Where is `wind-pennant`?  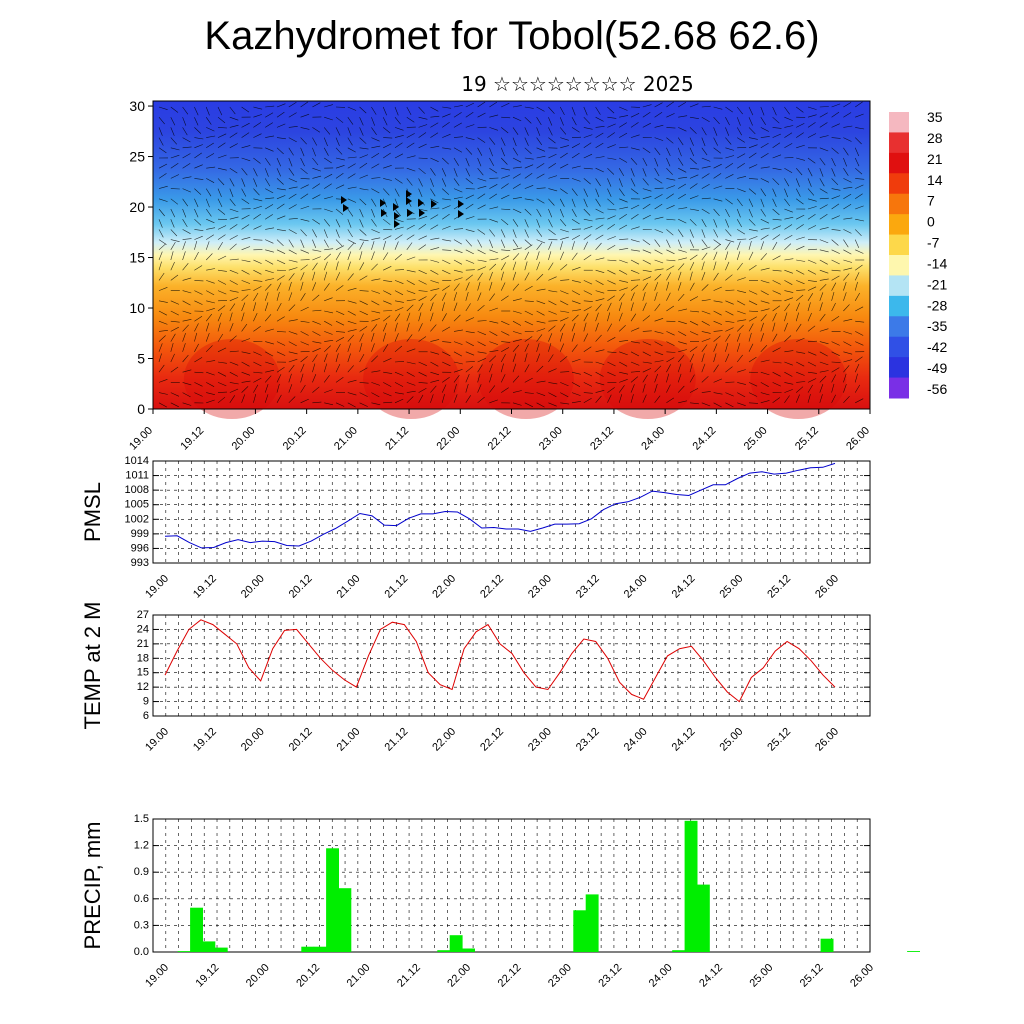
wind-pennant is located at coordinates (344, 200).